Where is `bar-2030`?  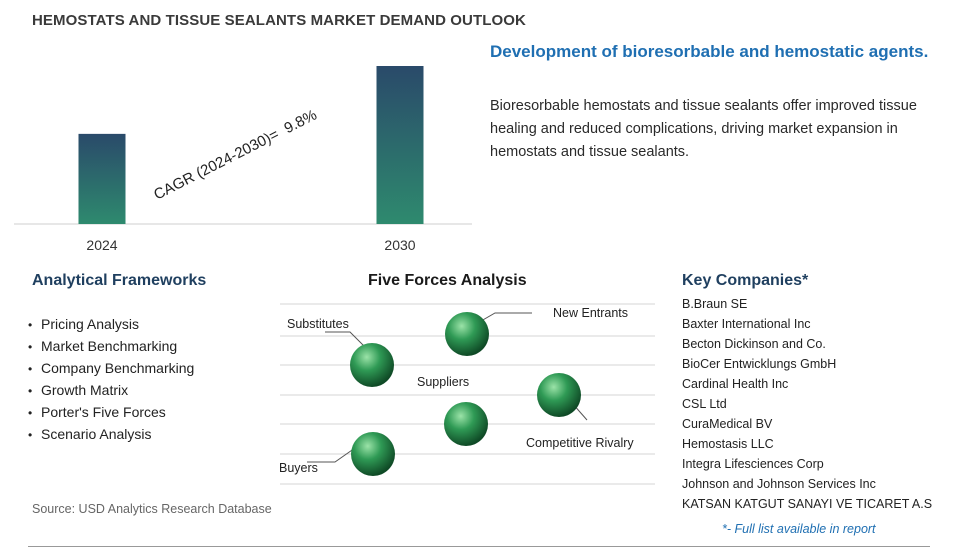 bar-2030 is located at coordinates (400, 145).